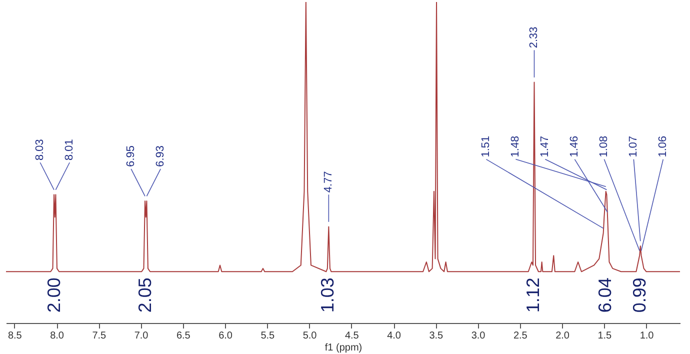  Describe the element at coordinates (605, 336) in the screenshot. I see `x-tick-label: 1.5` at that location.